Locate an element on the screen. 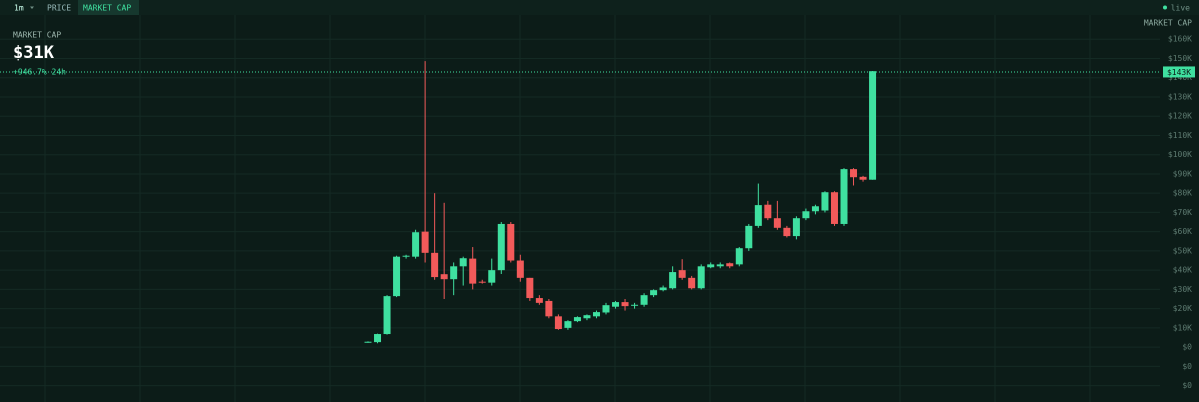 The image size is (1199, 402). tab: MARKET CAP is located at coordinates (107, 8).